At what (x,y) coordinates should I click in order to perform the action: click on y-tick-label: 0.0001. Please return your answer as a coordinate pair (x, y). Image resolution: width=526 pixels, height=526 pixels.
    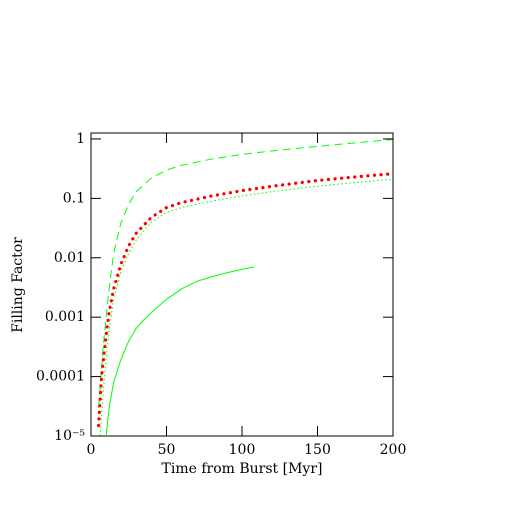
    Looking at the image, I should click on (60, 377).